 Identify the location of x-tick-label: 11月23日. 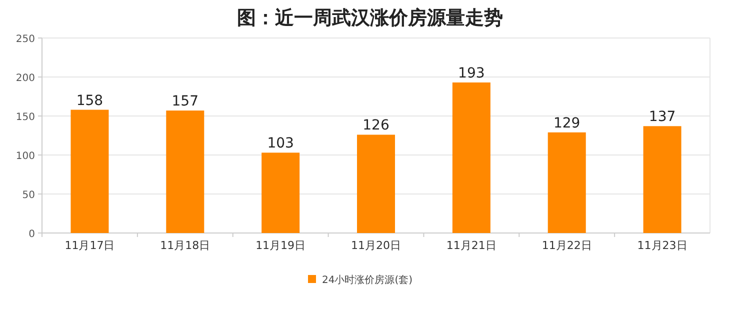
(662, 245).